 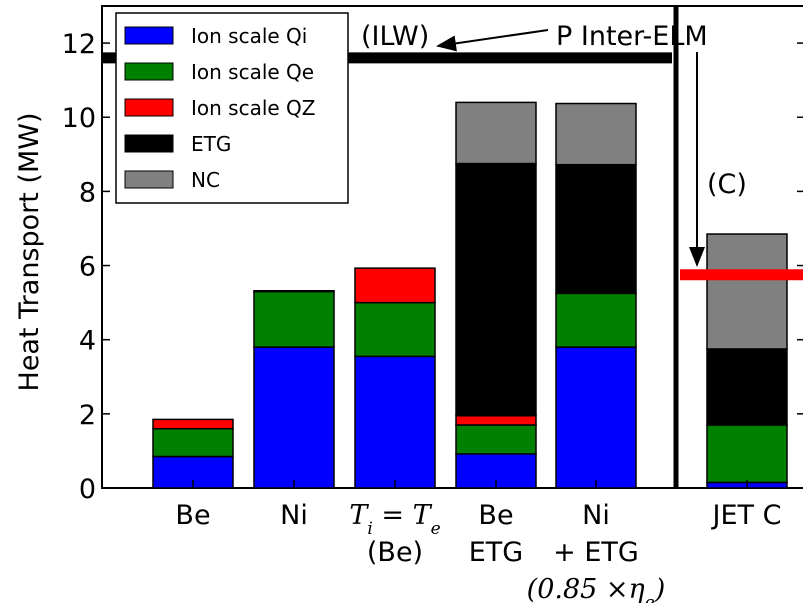 I want to click on legend-label-3: ETG, so click(x=211, y=144).